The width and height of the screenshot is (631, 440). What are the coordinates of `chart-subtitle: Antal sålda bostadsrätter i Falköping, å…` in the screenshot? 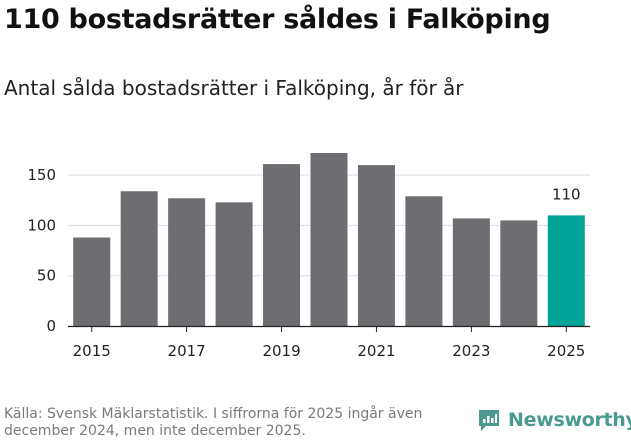 It's located at (234, 88).